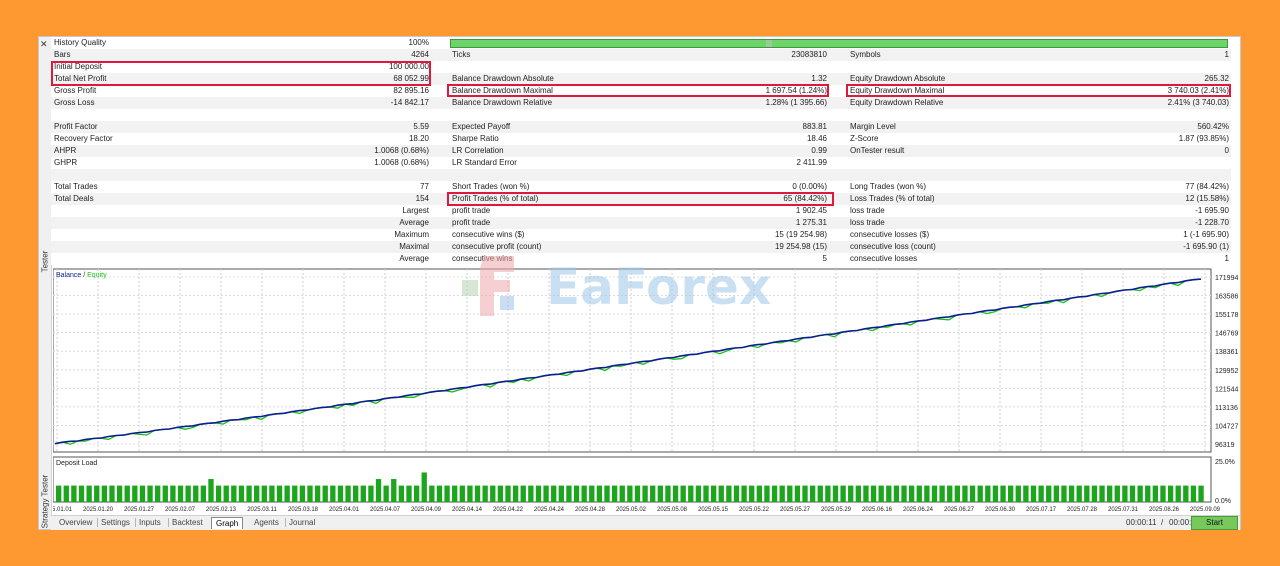 The image size is (1280, 566). What do you see at coordinates (471, 210) in the screenshot?
I see `report-label: profit trade` at bounding box center [471, 210].